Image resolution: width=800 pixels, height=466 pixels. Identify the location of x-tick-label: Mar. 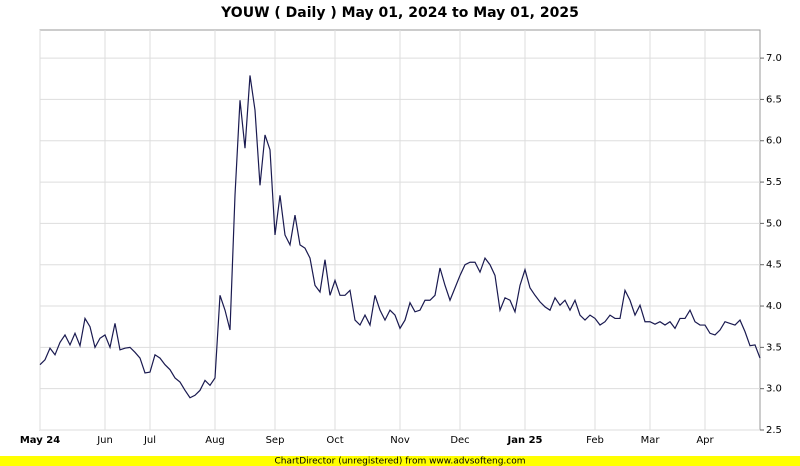
(651, 440).